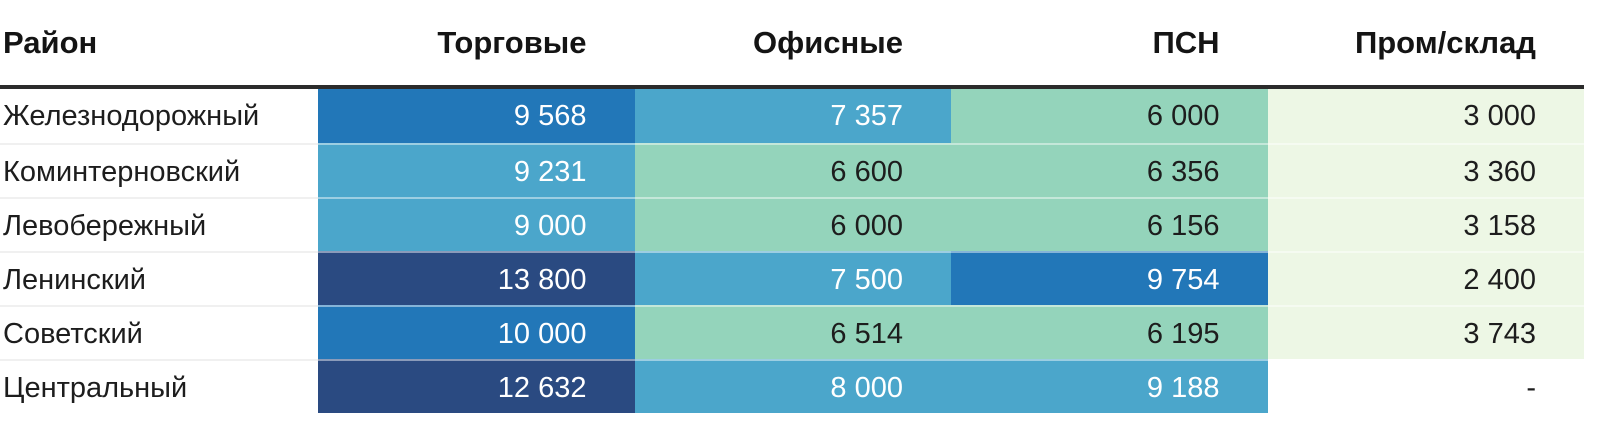 This screenshot has width=1600, height=442. Describe the element at coordinates (1425, 386) in the screenshot. I see `value-cell: -` at that location.